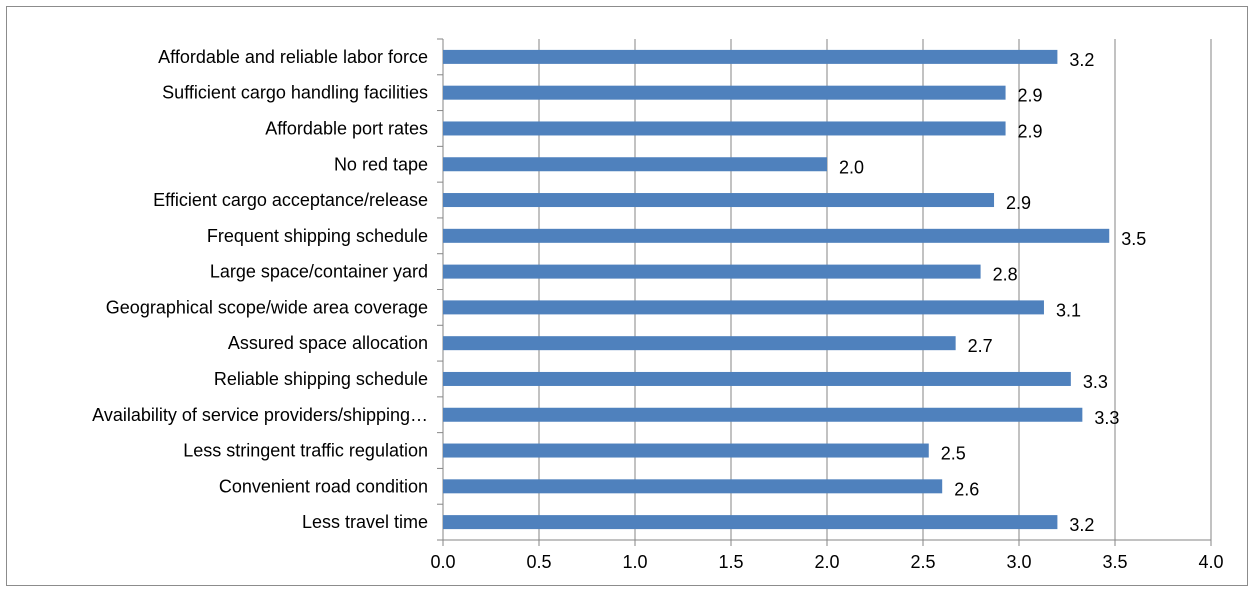  What do you see at coordinates (328, 343) in the screenshot?
I see `category-label: Assured space allocation` at bounding box center [328, 343].